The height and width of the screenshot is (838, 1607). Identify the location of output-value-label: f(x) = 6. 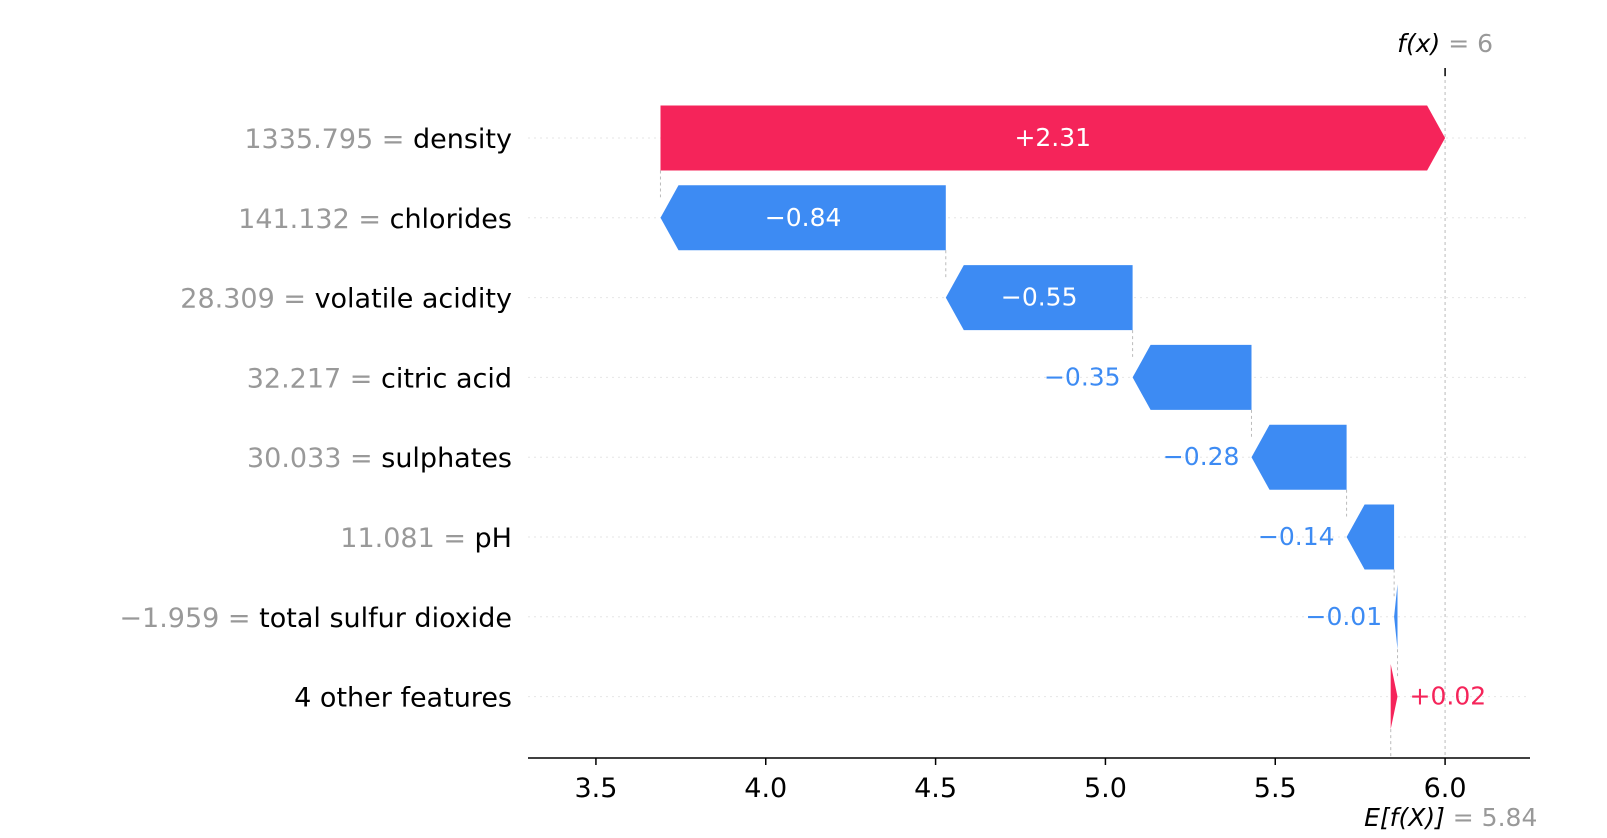
(1445, 43).